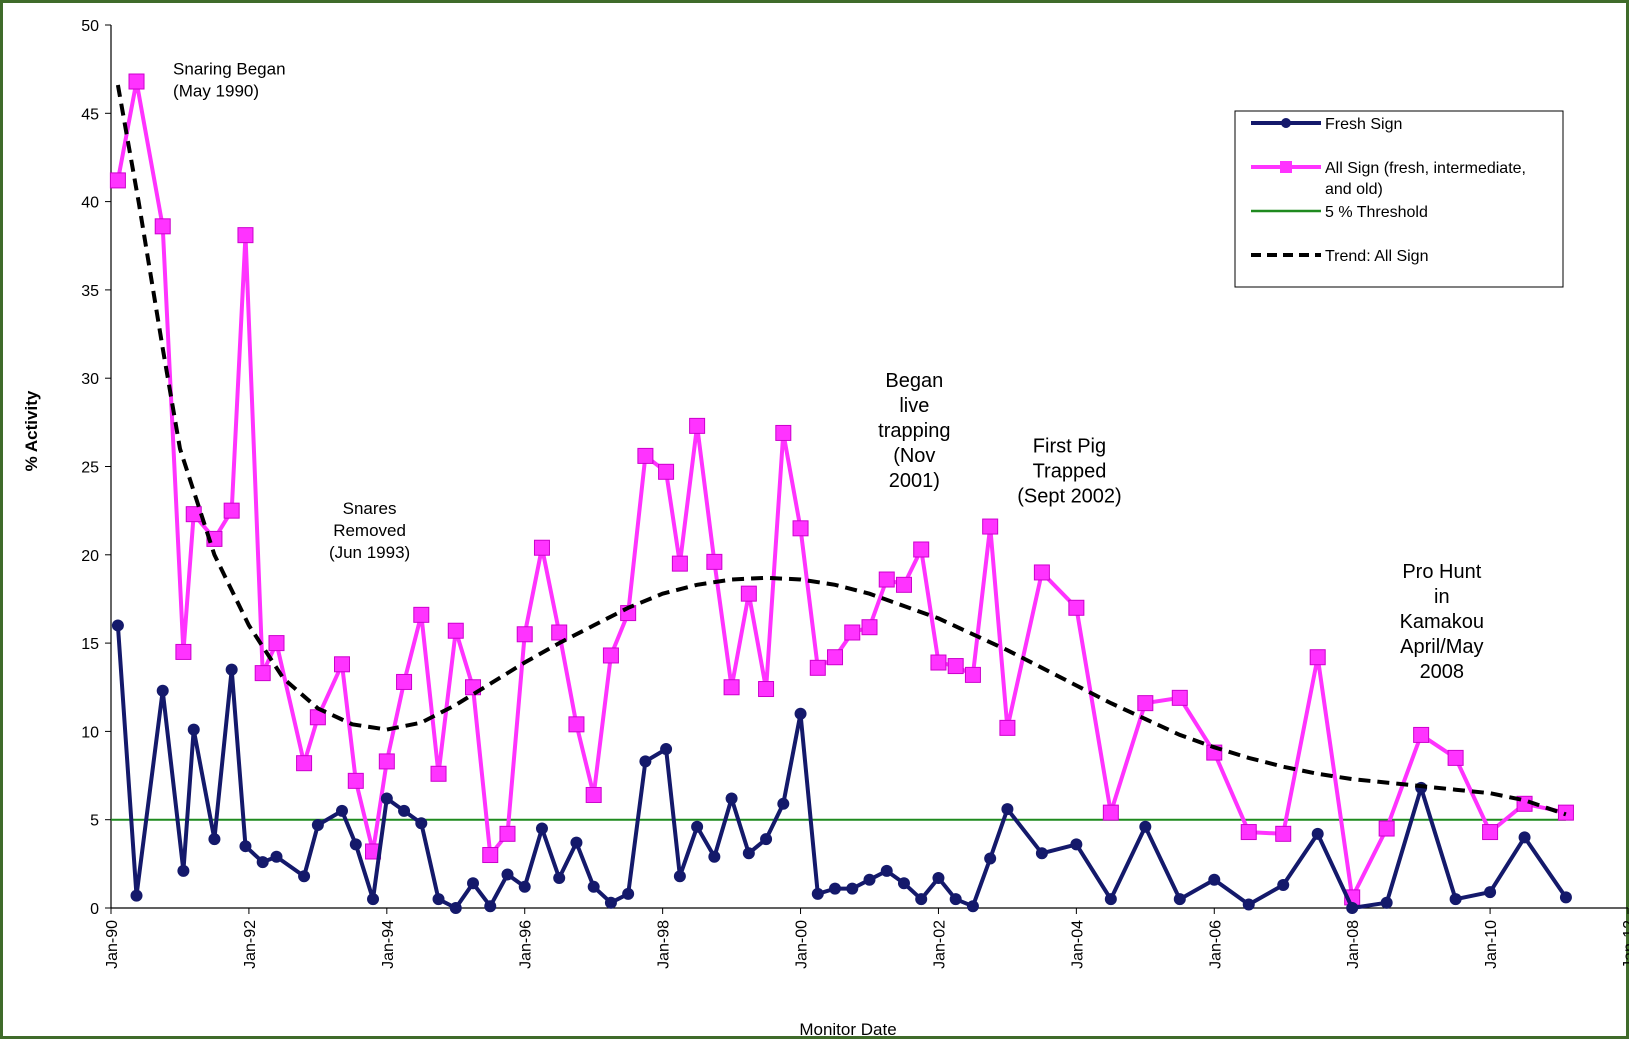 This screenshot has height=1042, width=1629. What do you see at coordinates (1376, 212) in the screenshot?
I see `legend-label-threshold: 5 % Threshold` at bounding box center [1376, 212].